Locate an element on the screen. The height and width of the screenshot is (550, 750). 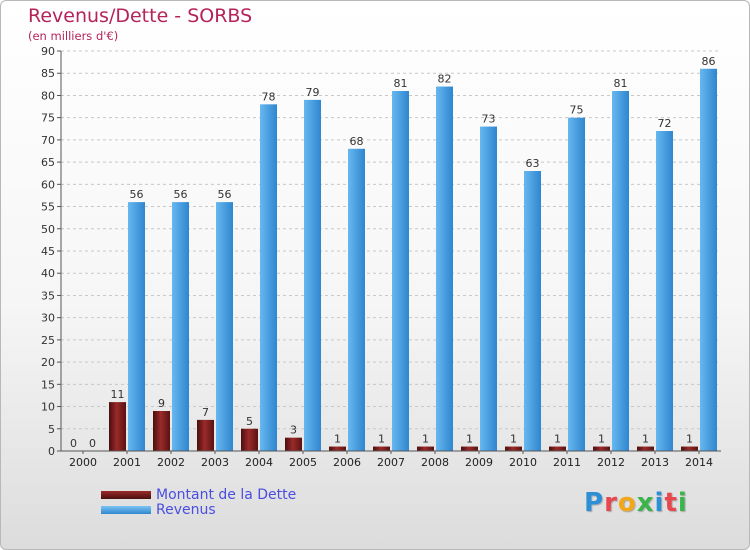
data-label-debt: 9 is located at coordinates (161, 403).